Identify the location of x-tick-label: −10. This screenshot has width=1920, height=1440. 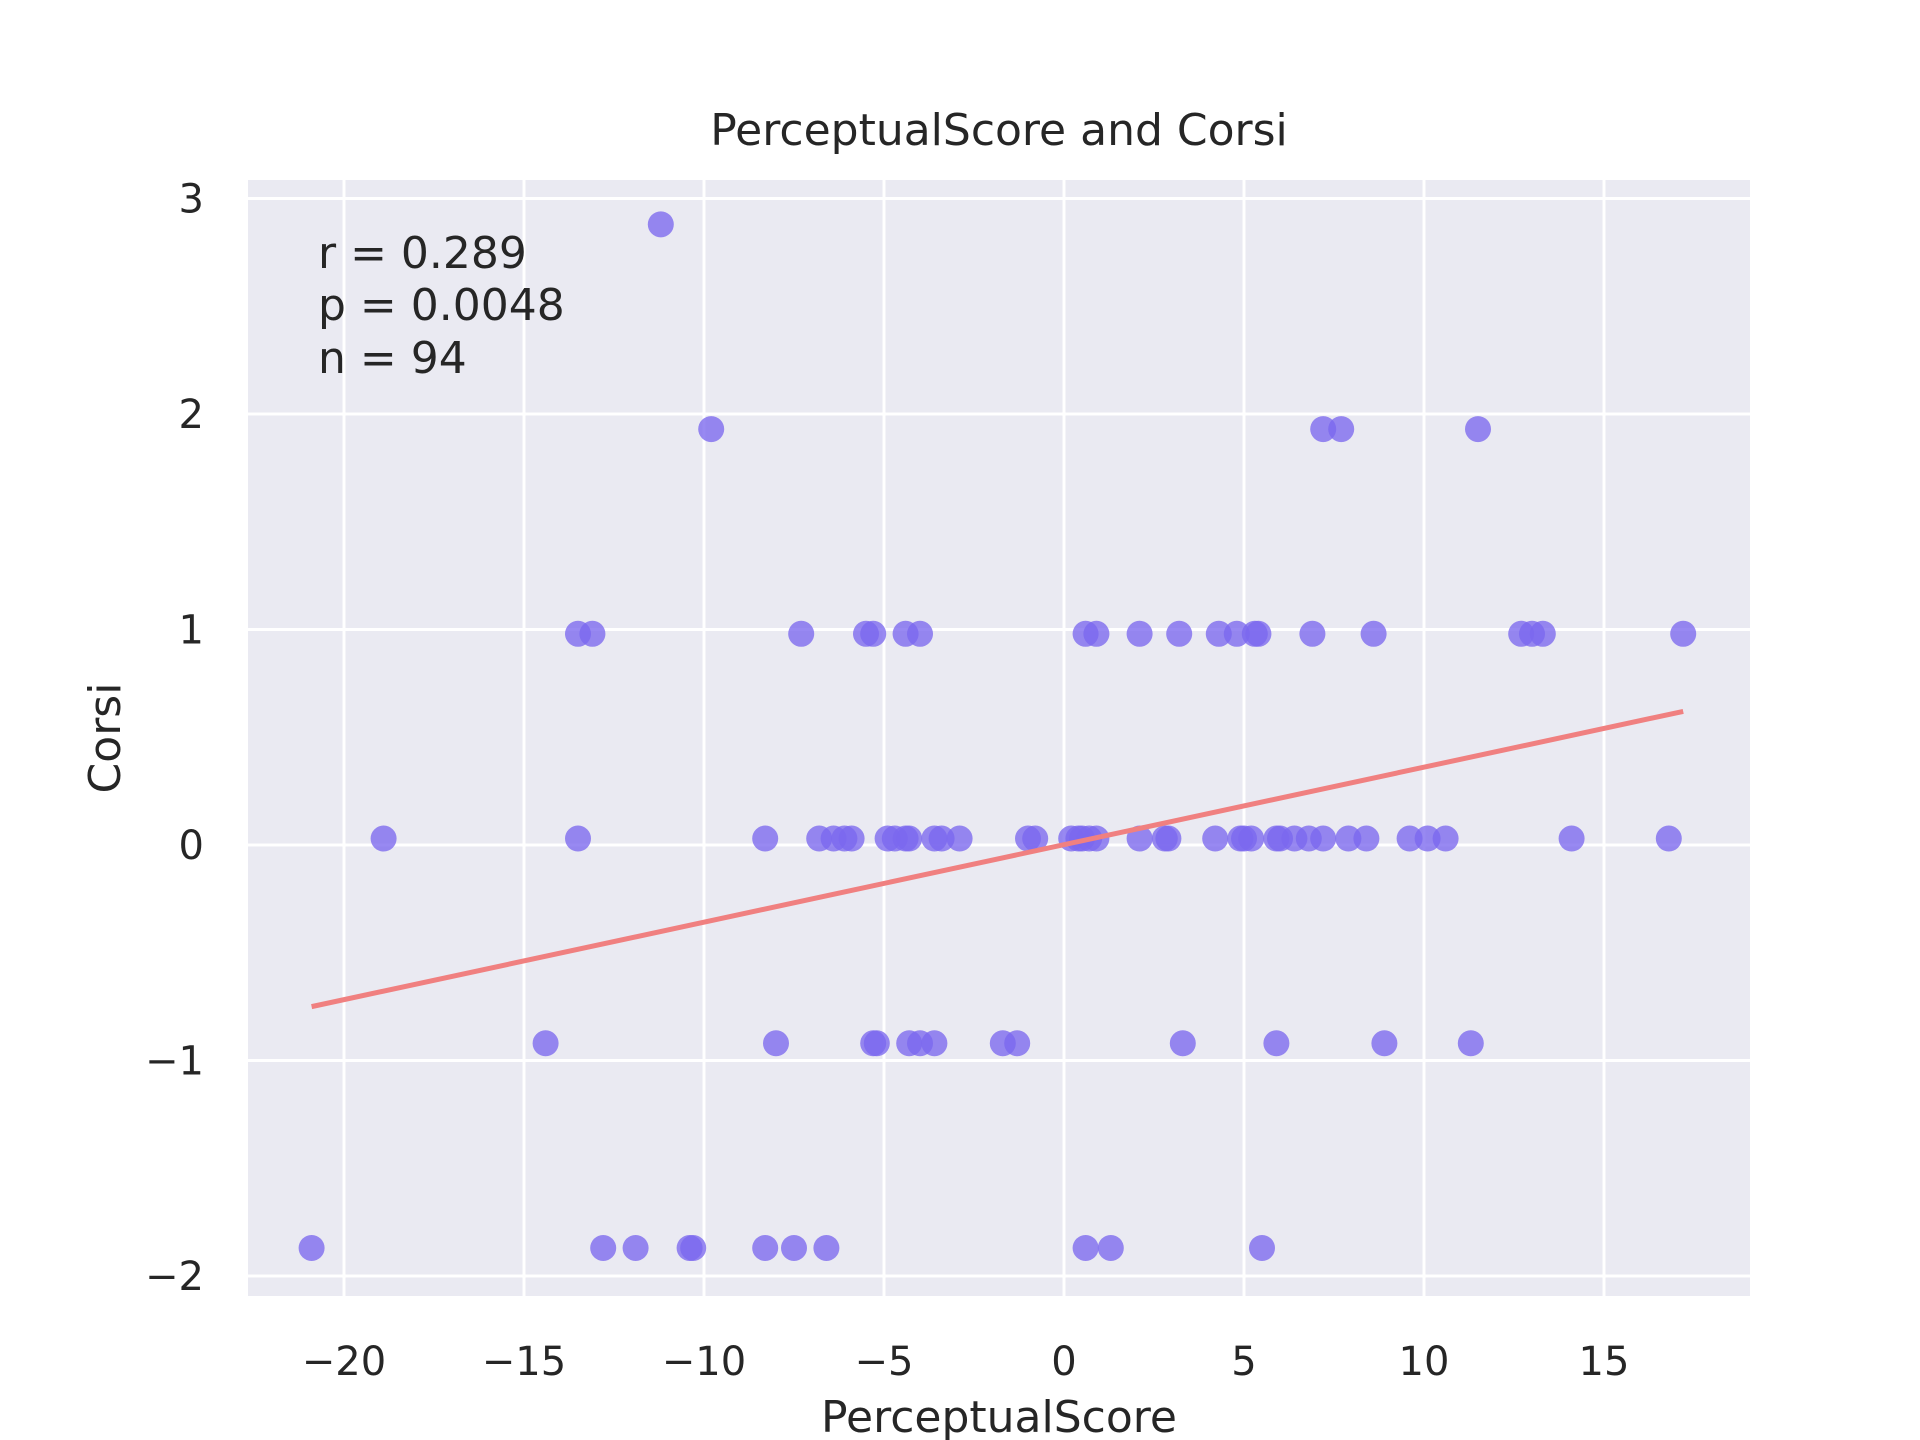
(704, 1362).